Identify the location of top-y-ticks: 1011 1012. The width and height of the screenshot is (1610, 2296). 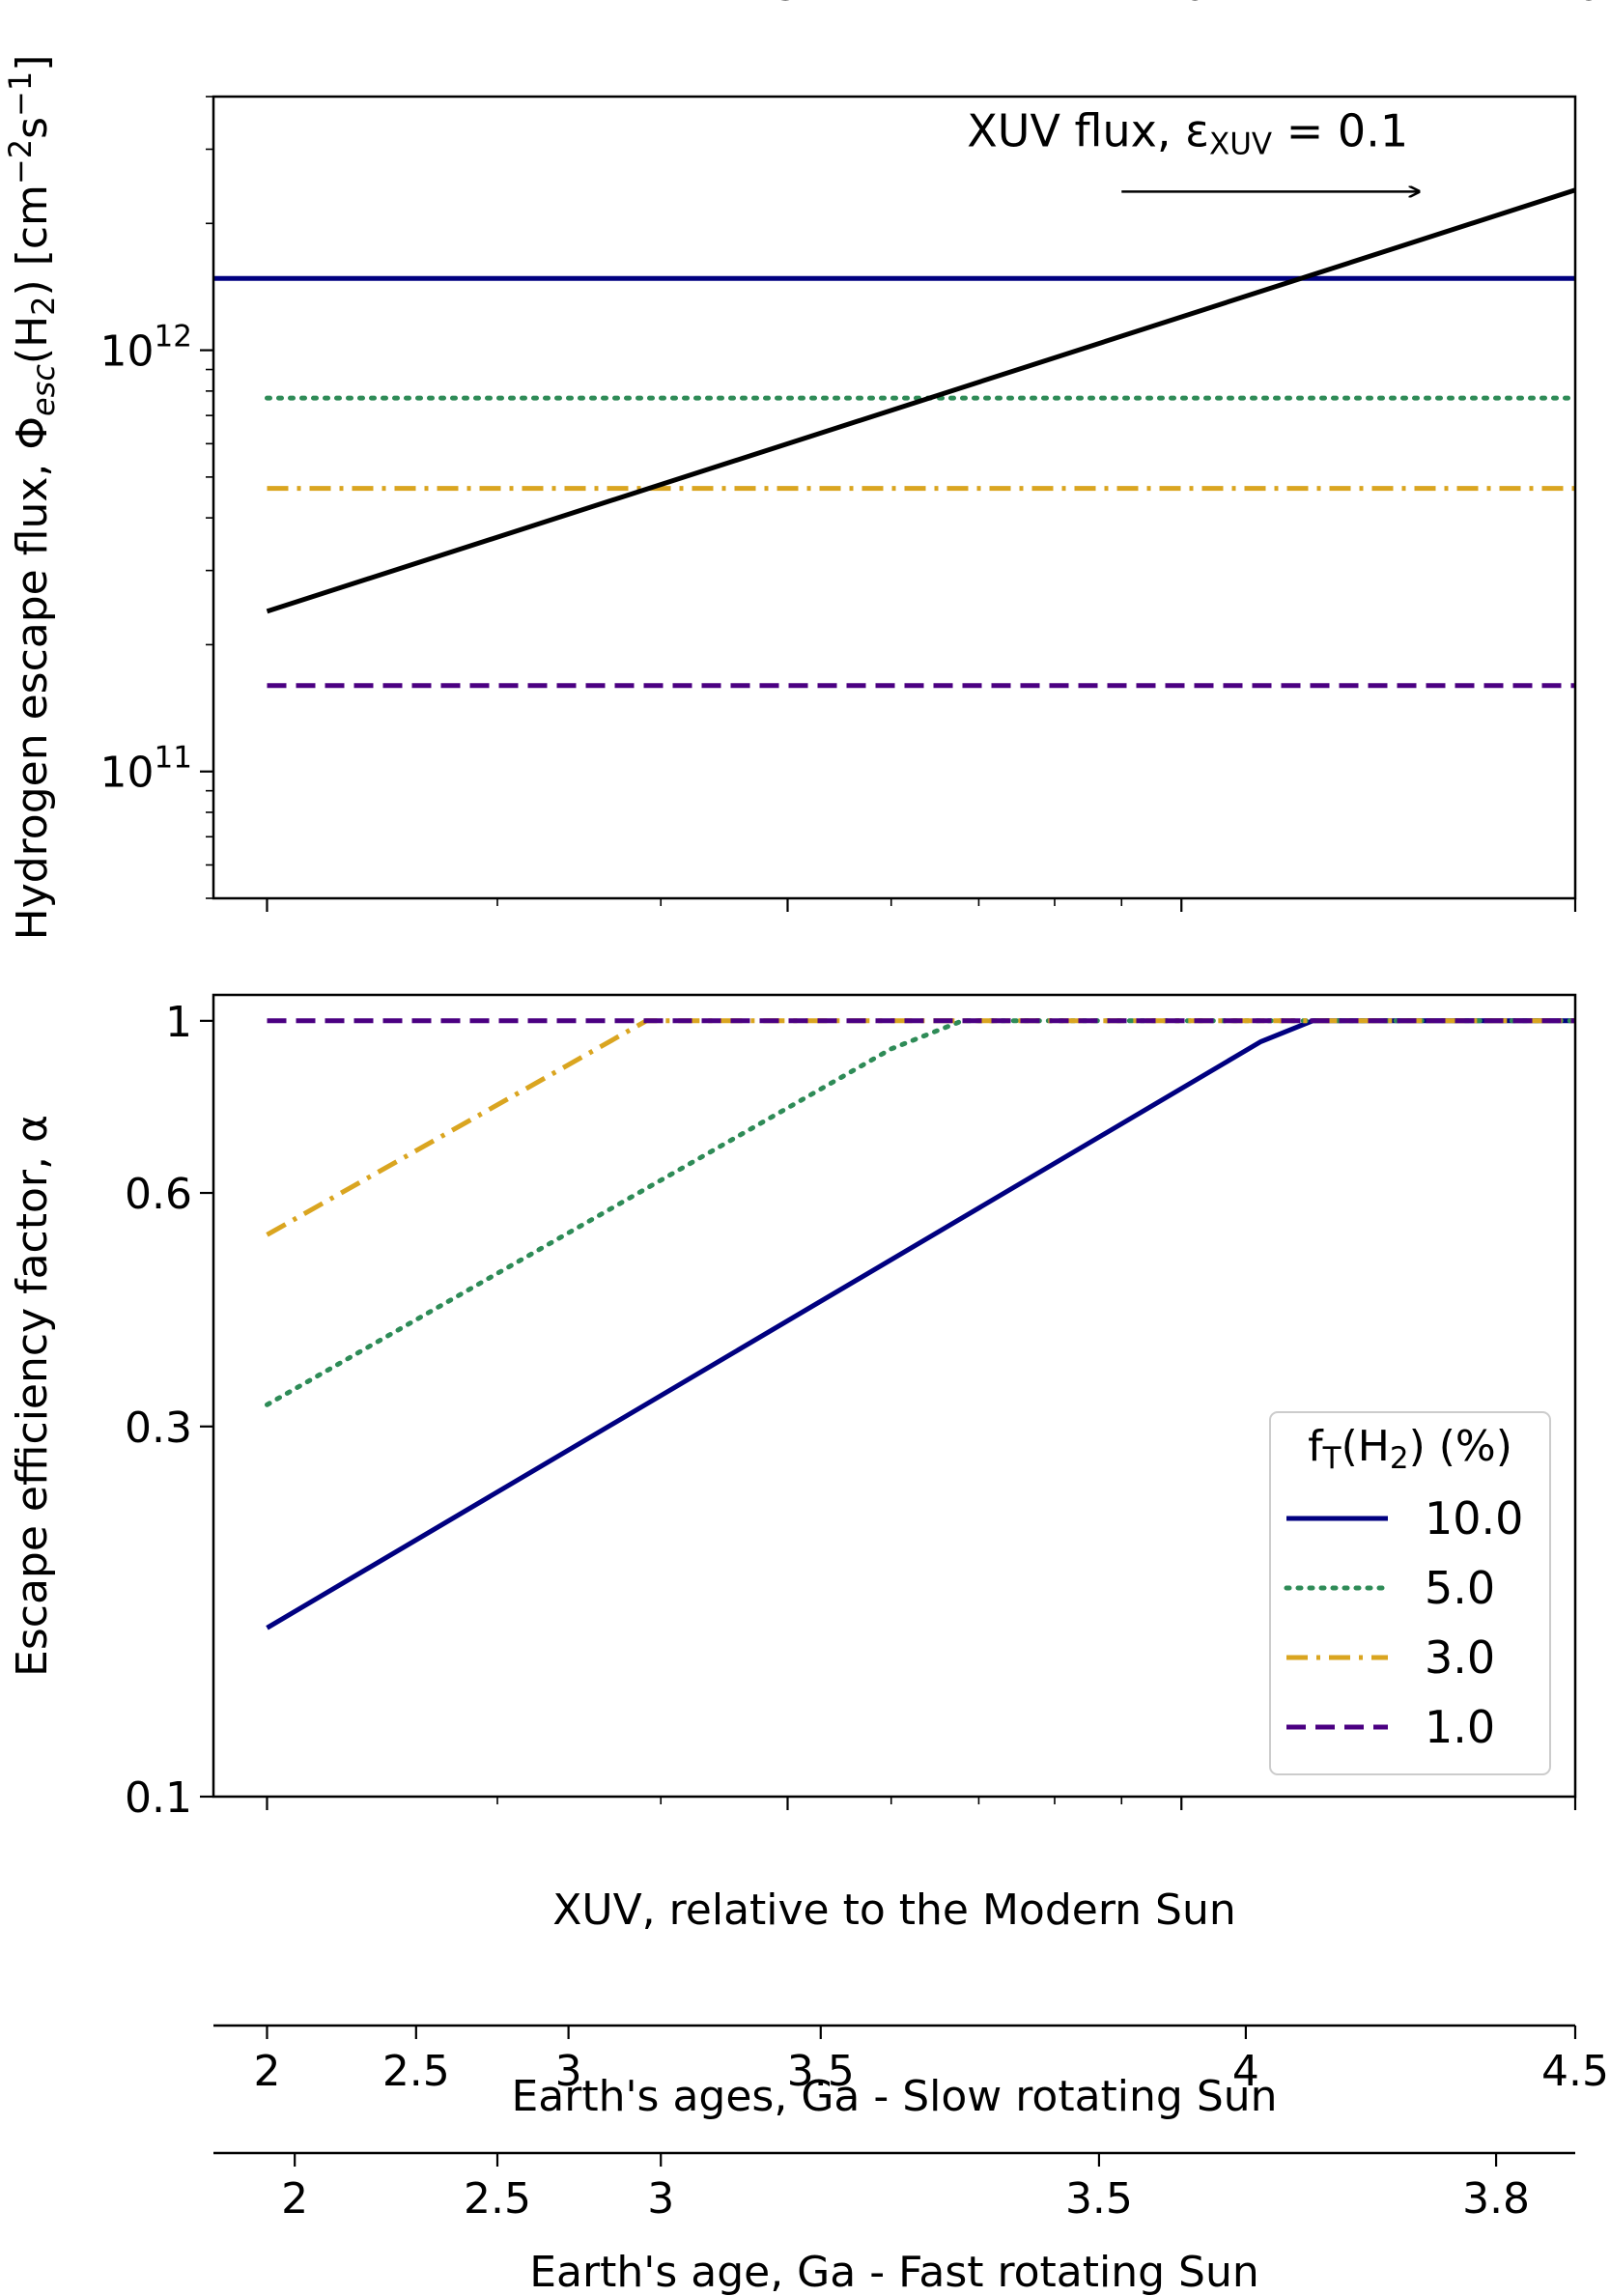
(156, 498).